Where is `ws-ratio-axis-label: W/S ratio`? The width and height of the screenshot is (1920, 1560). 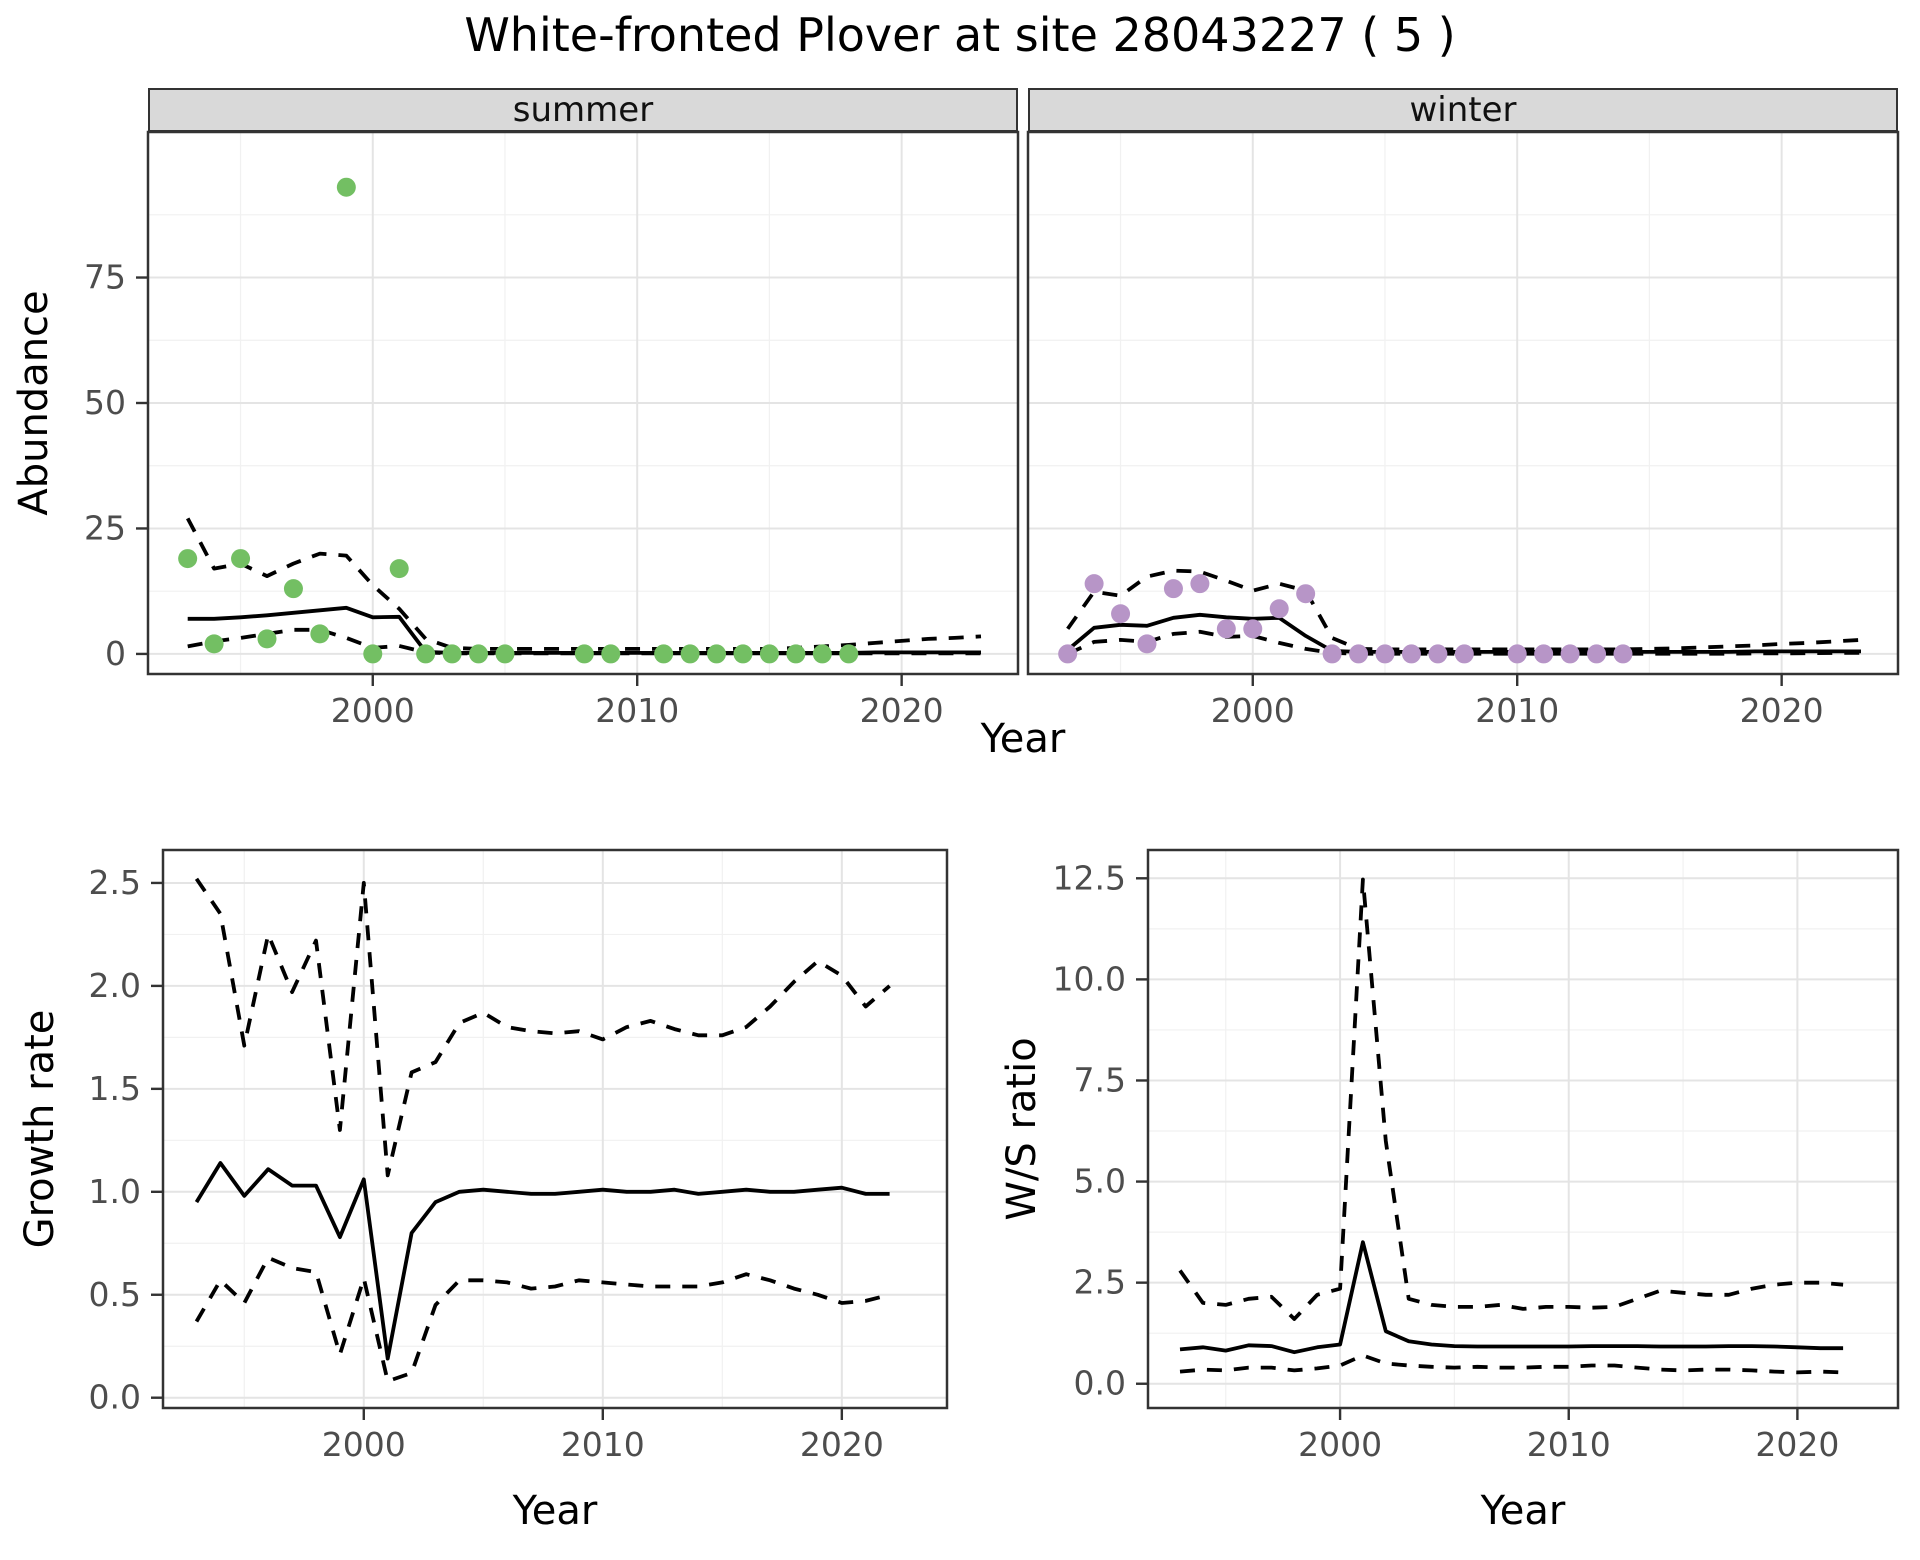 ws-ratio-axis-label: W/S ratio is located at coordinates (1022, 1129).